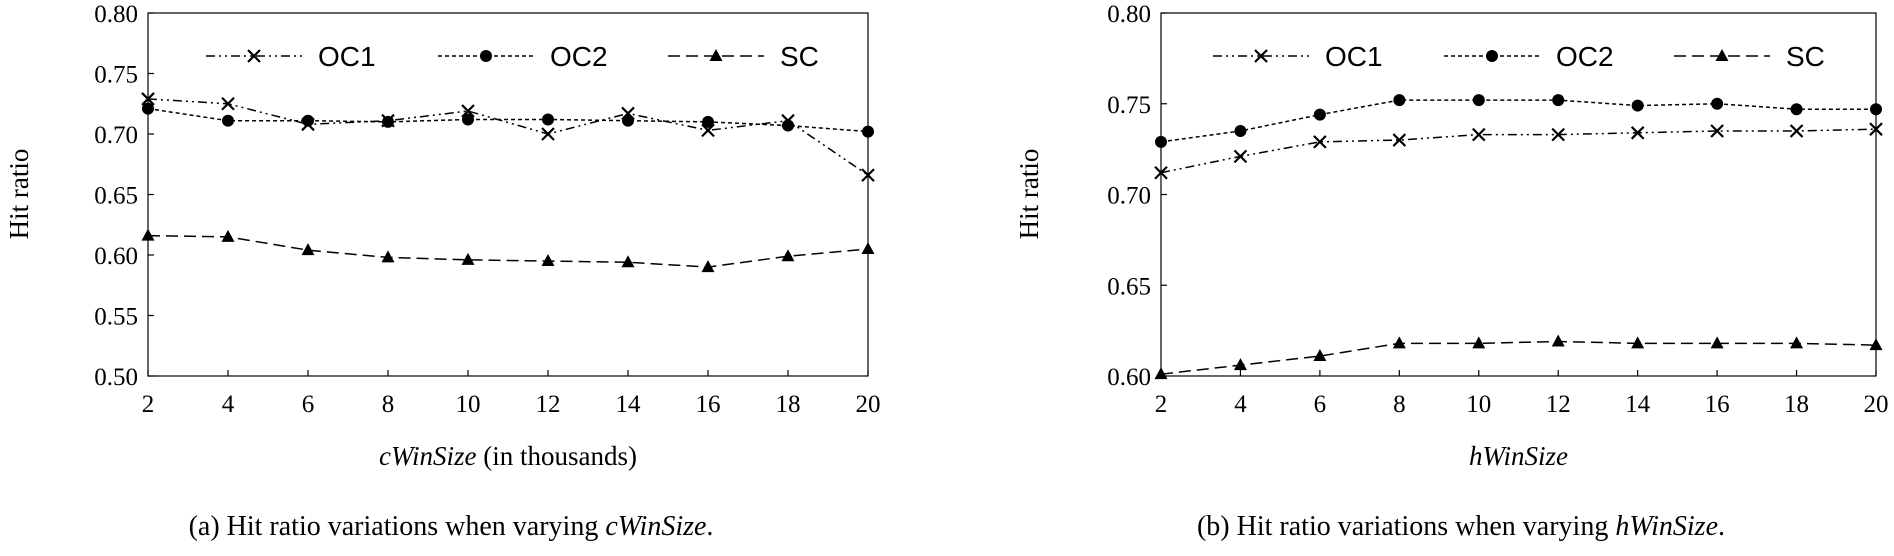  Describe the element at coordinates (116, 75) in the screenshot. I see `y-tick-label: 0.75` at that location.